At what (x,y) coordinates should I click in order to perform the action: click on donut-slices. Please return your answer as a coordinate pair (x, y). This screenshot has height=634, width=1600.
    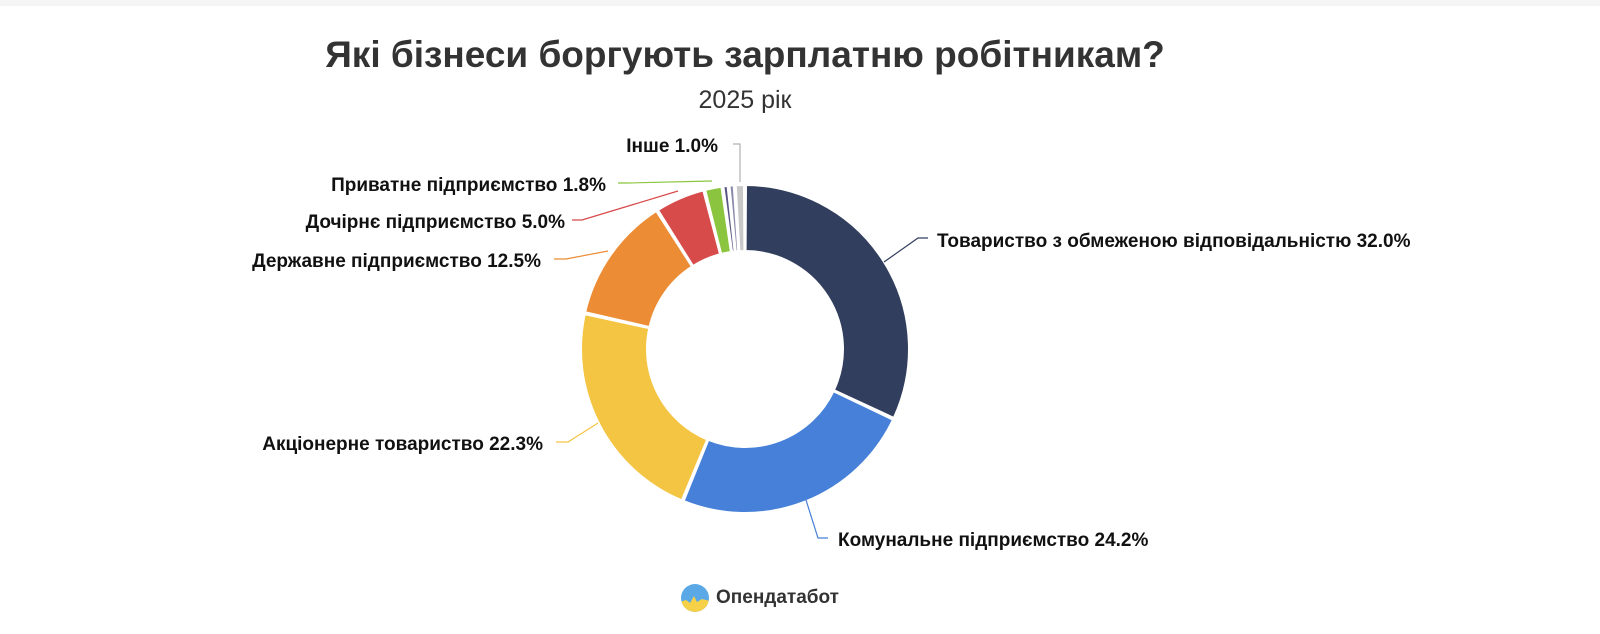
    Looking at the image, I should click on (745, 349).